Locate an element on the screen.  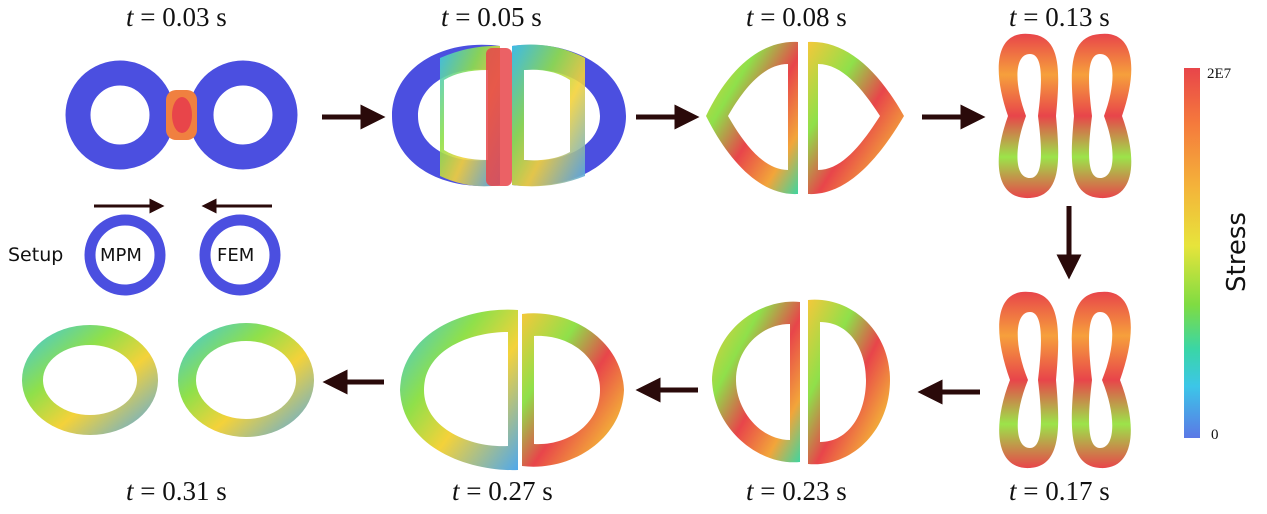
time-label-t013: t = 0.13 s is located at coordinates (1059, 17).